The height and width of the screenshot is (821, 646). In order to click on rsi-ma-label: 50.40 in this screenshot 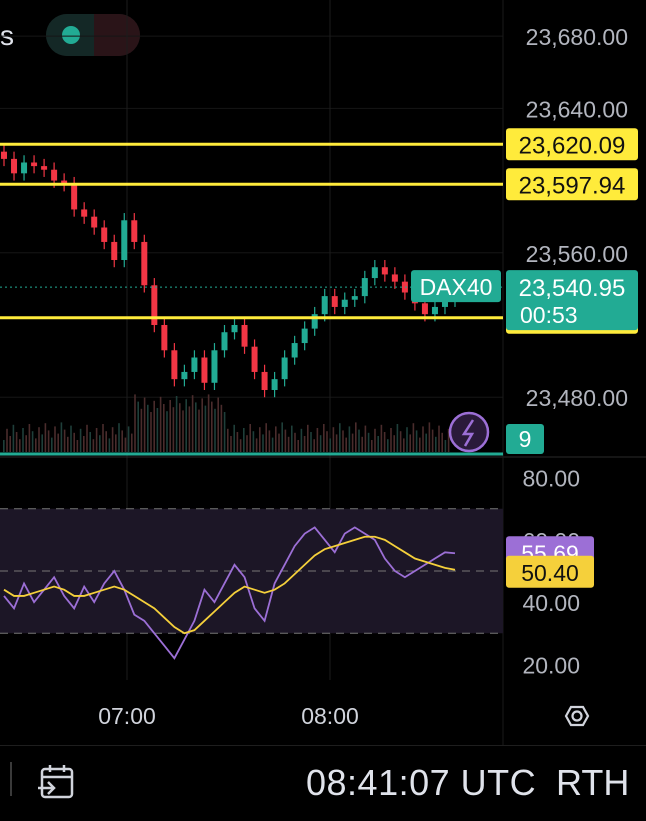, I will do `click(550, 573)`.